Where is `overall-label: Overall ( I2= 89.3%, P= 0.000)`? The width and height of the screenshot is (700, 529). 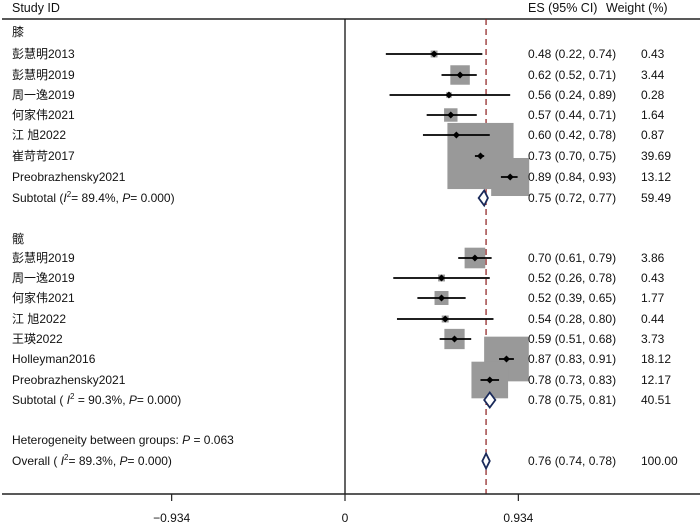 overall-label: Overall ( I2= 89.3%, P= 0.000) is located at coordinates (92, 460).